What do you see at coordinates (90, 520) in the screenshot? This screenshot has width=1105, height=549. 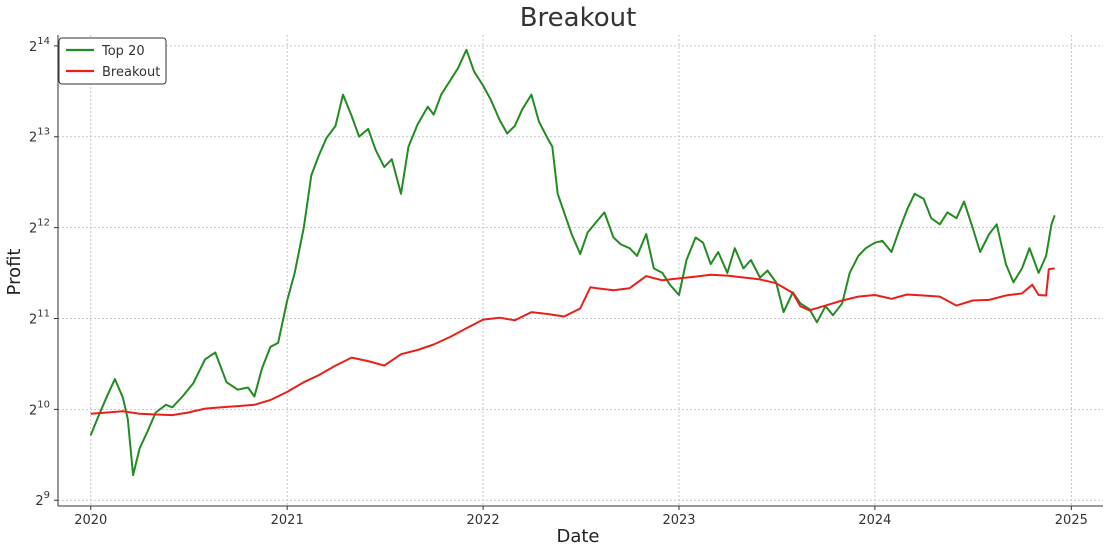 I see `x-tick-label: 2020` at bounding box center [90, 520].